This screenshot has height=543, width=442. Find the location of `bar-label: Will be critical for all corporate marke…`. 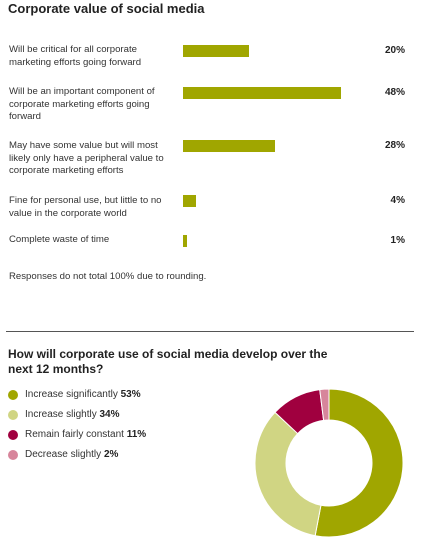

bar-label: Will be critical for all corporate marke… is located at coordinates (75, 56).